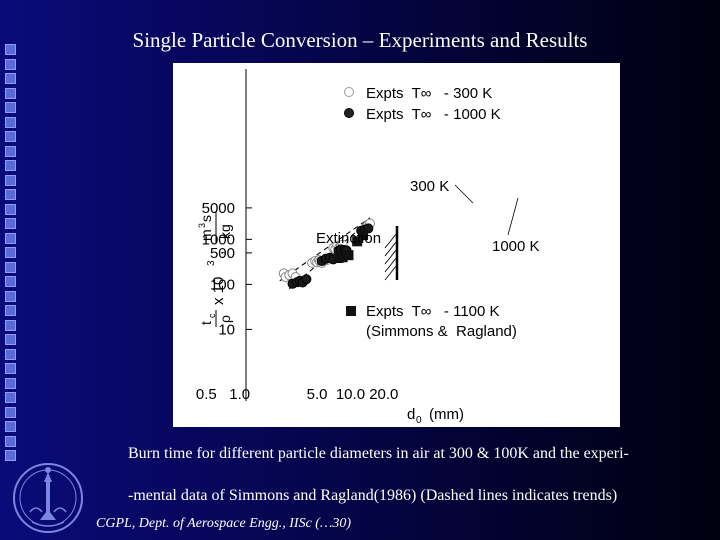  Describe the element at coordinates (349, 113) in the screenshot. I see `legend-marker-1000k` at that location.